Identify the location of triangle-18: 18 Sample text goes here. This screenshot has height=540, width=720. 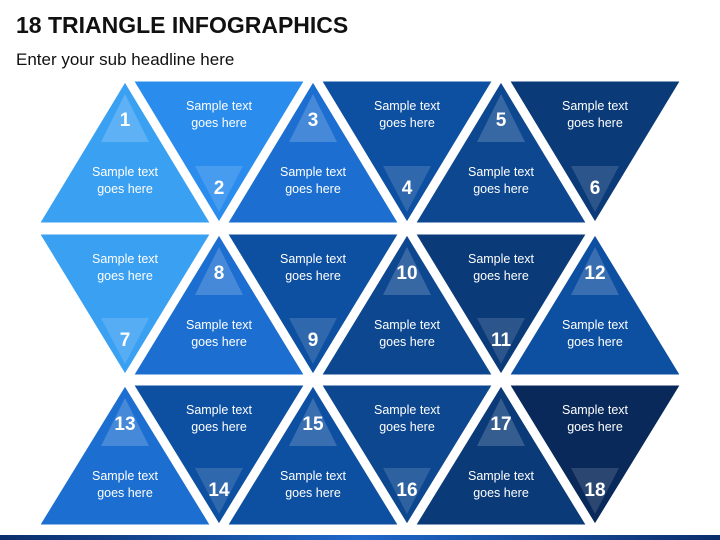
(595, 455).